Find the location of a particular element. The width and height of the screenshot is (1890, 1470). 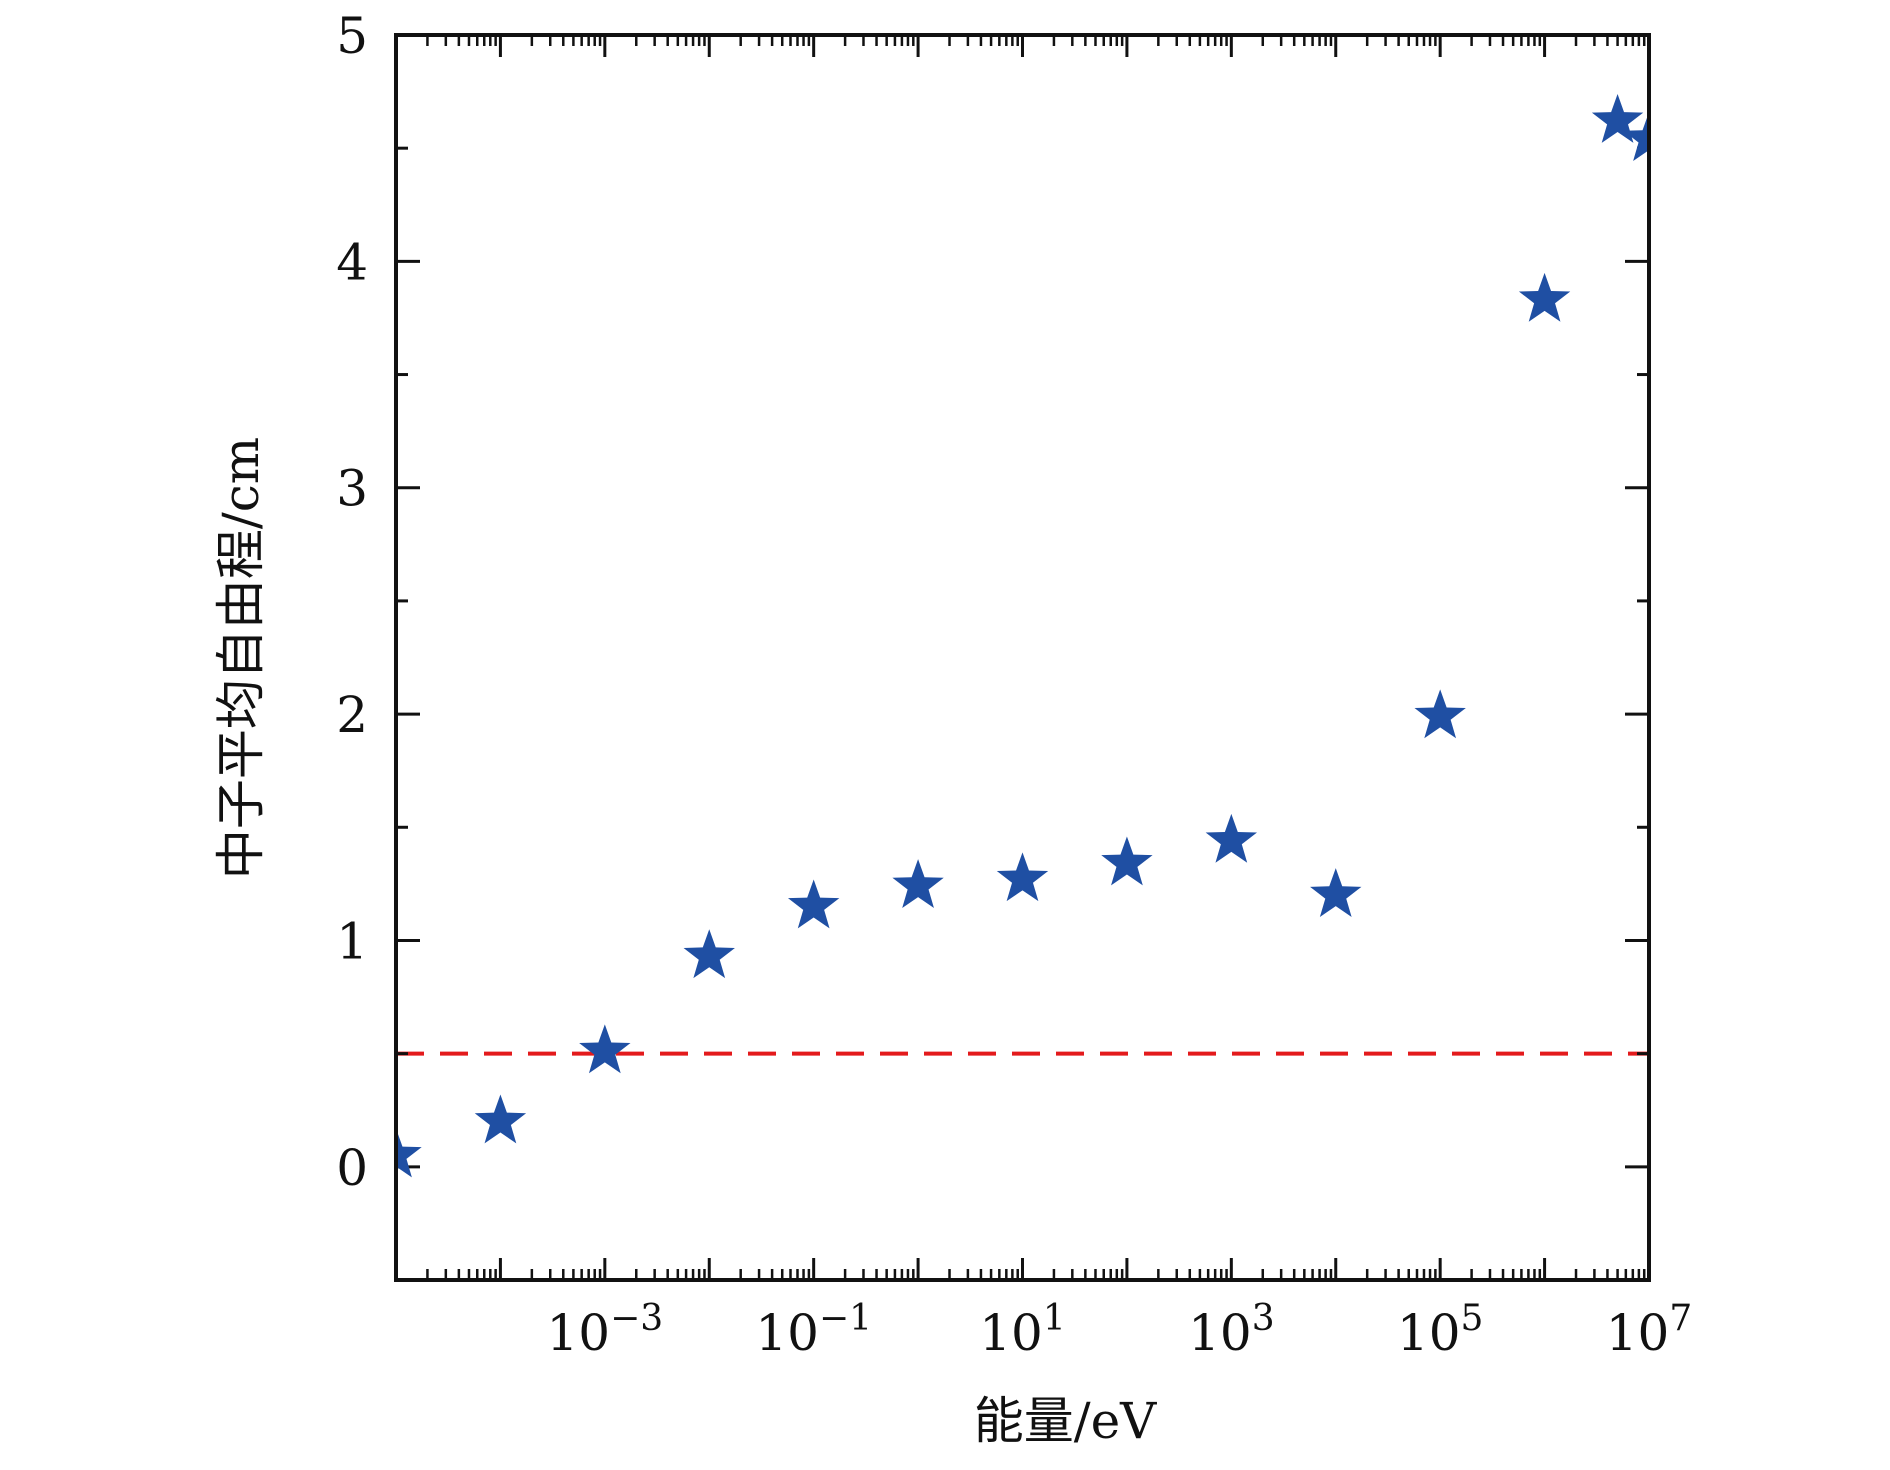

x-tick-label: 10⁻¹ is located at coordinates (813, 1330).